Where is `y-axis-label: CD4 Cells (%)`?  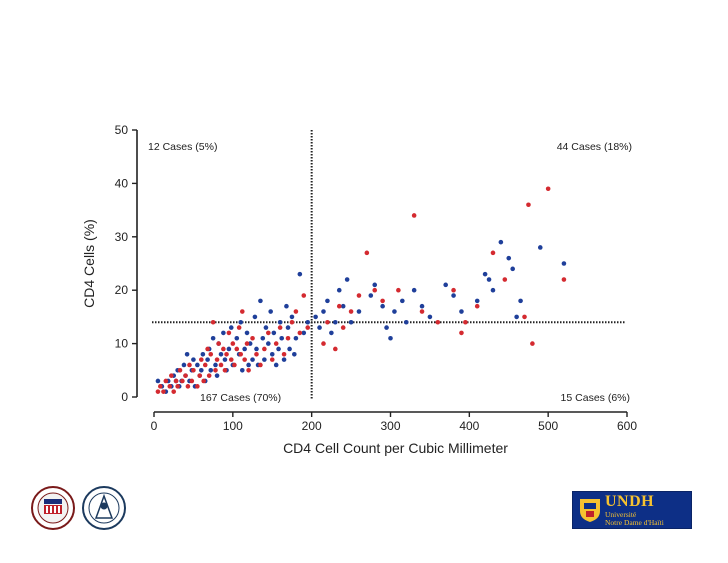 y-axis-label: CD4 Cells (%) is located at coordinates (89, 263).